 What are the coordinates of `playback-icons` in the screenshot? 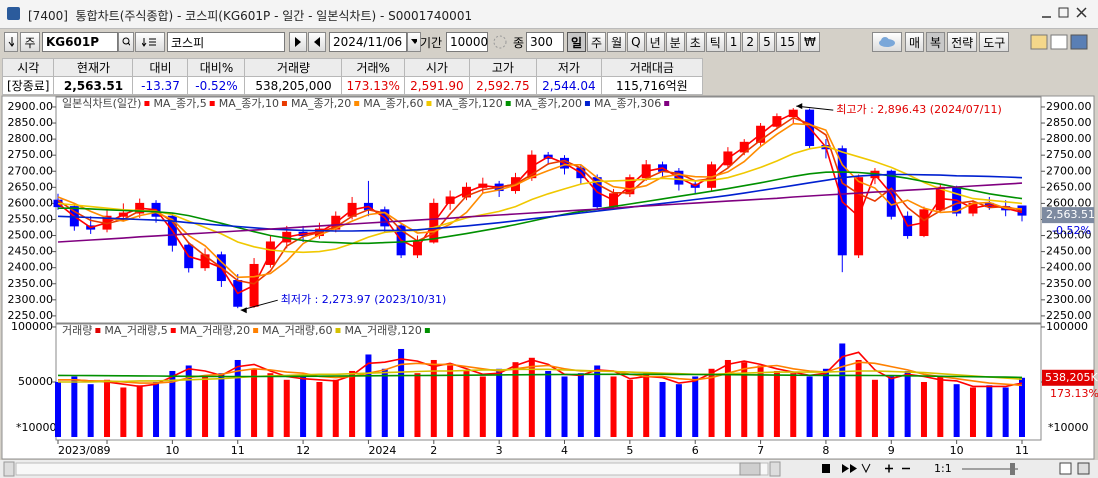 It's located at (866, 468).